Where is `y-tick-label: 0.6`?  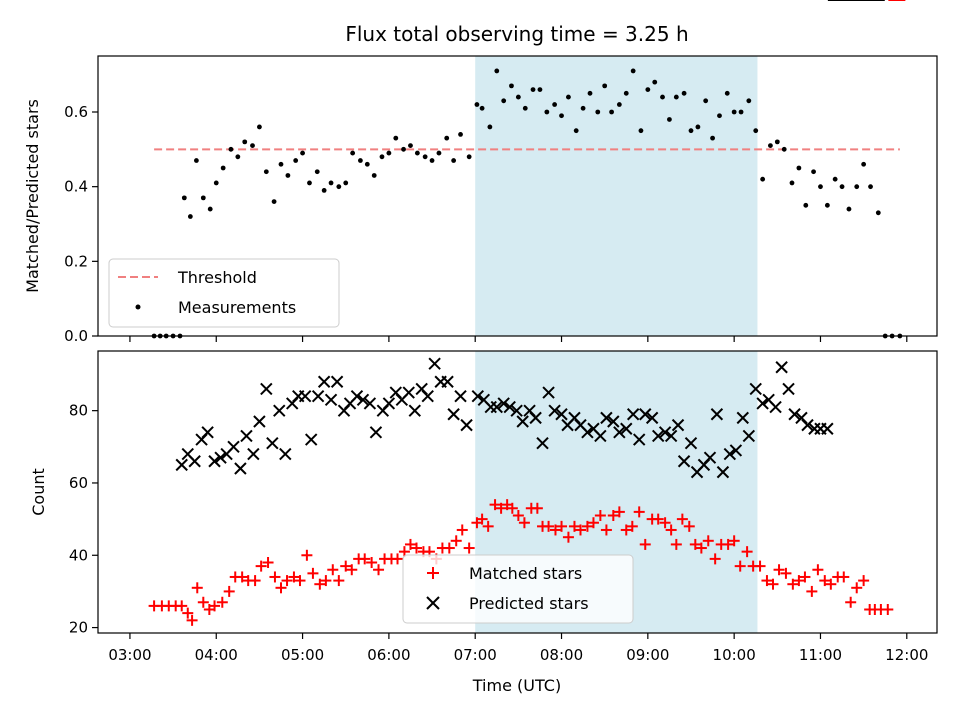
y-tick-label: 0.6 is located at coordinates (76, 112).